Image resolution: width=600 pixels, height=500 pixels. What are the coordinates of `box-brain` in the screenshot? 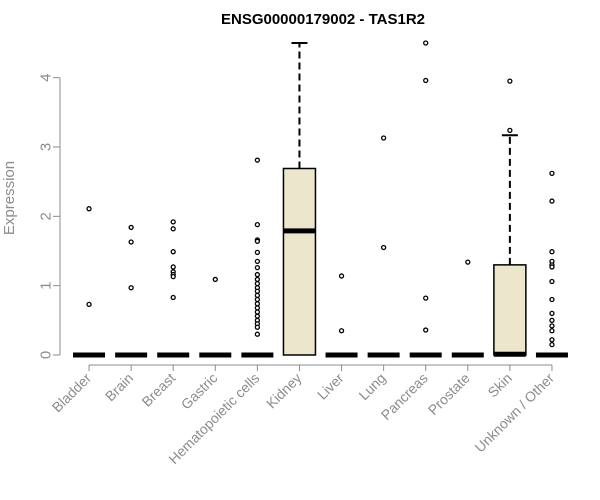 It's located at (131, 291).